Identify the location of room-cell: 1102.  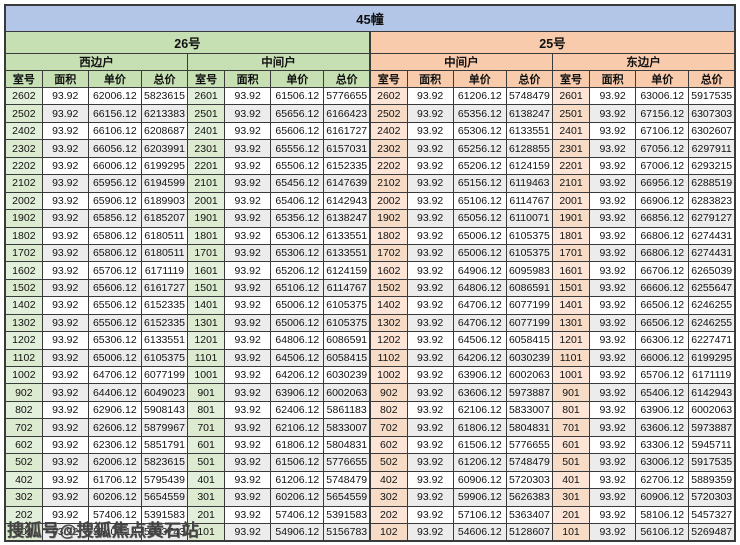
(388, 358).